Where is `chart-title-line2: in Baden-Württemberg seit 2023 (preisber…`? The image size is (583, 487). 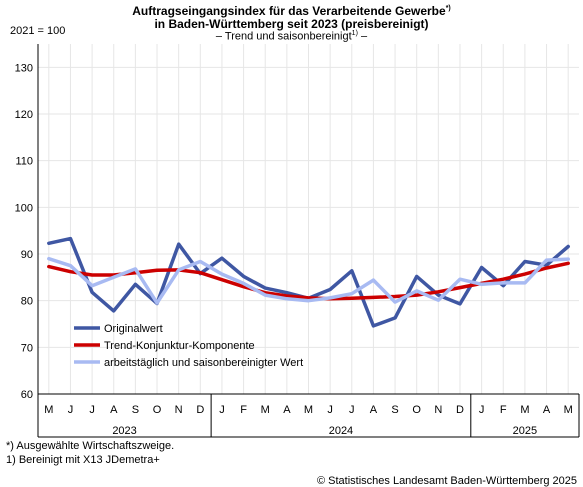 chart-title-line2: in Baden-Württemberg seit 2023 (preisber… is located at coordinates (291, 24).